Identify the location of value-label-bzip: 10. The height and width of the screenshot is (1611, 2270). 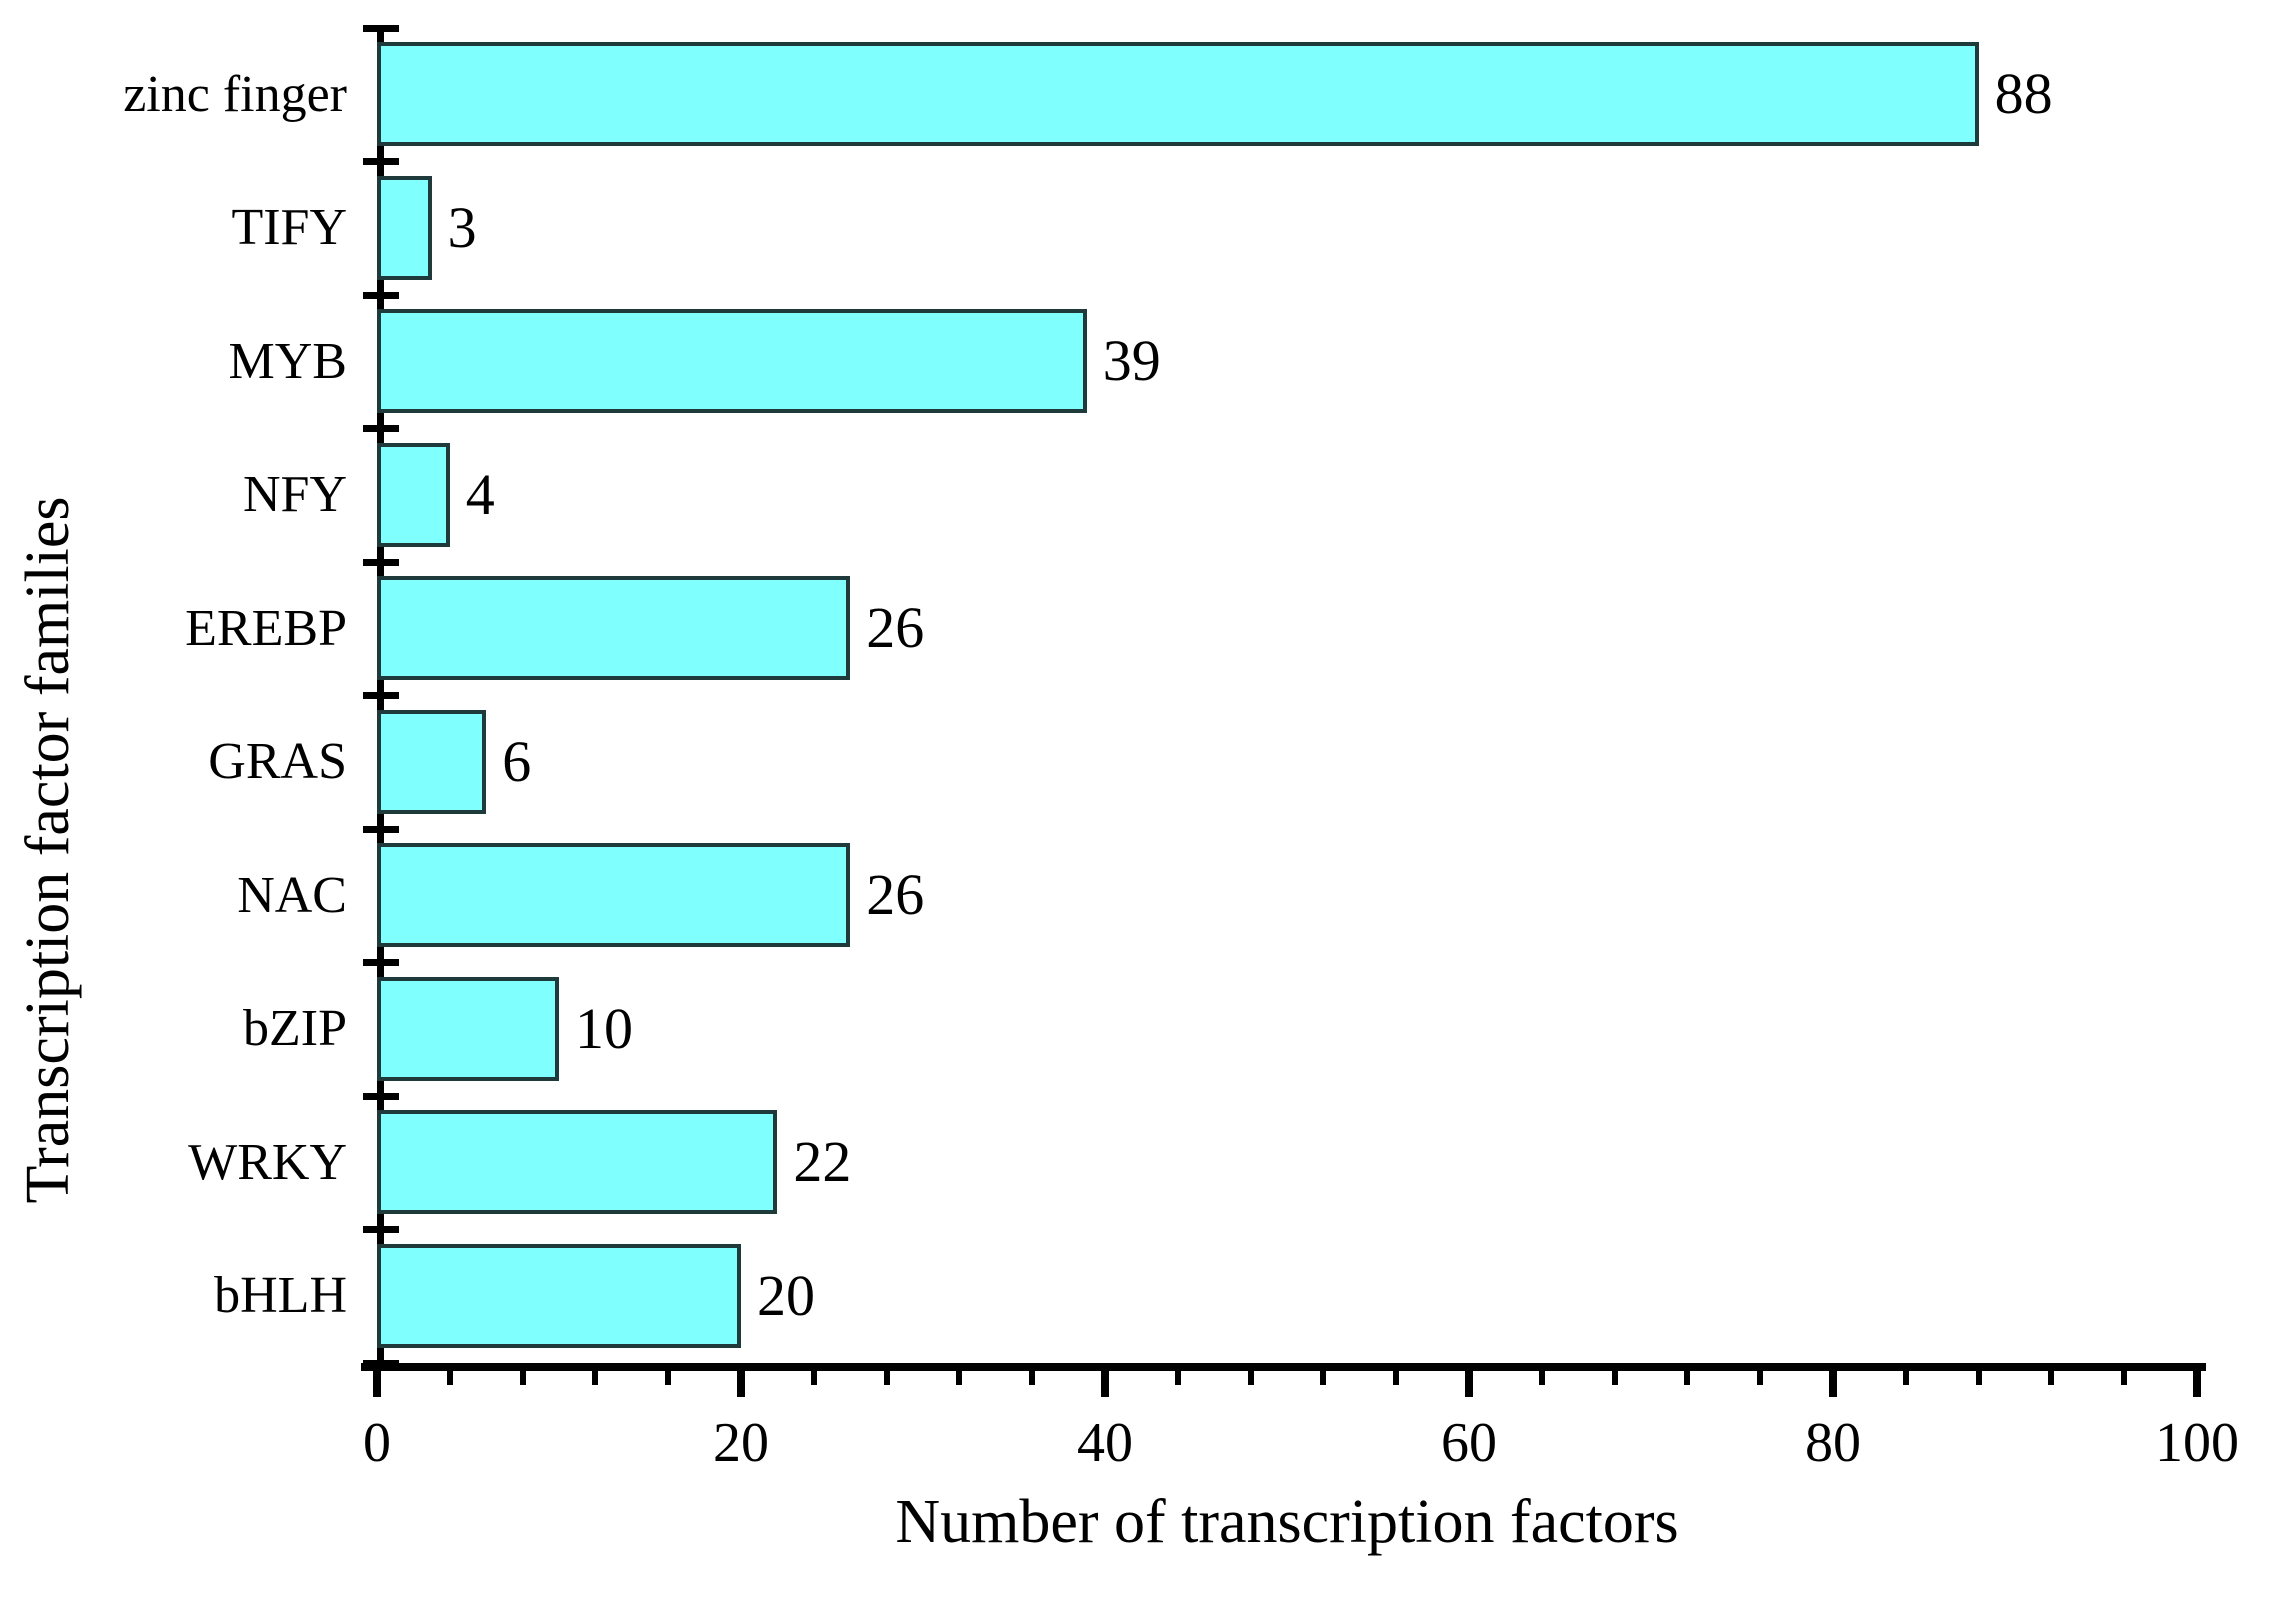
(604, 1028).